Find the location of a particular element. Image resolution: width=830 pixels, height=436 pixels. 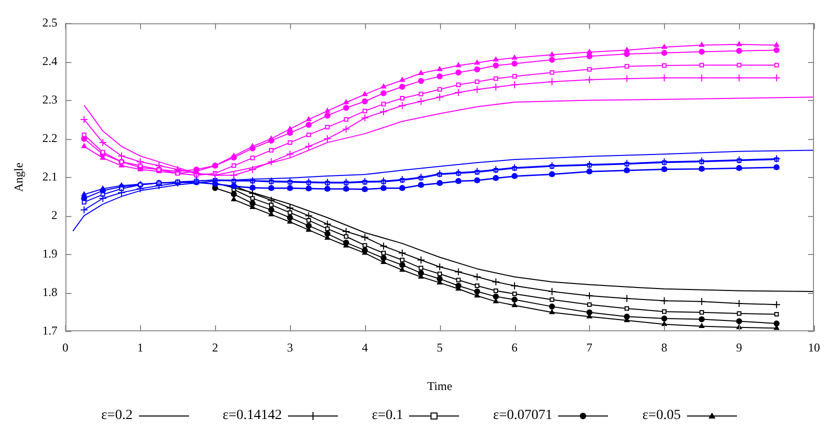

x-tick-label: 10 is located at coordinates (814, 347).